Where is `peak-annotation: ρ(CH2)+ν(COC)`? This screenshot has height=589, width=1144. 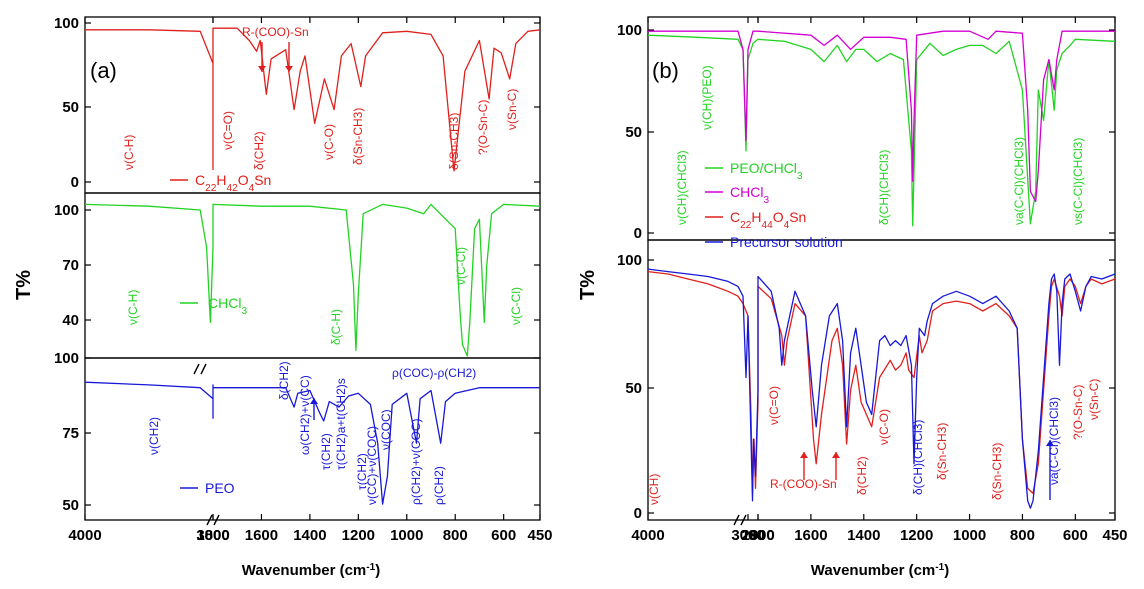
peak-annotation: ρ(CH2)+ν(COC) is located at coordinates (416, 462).